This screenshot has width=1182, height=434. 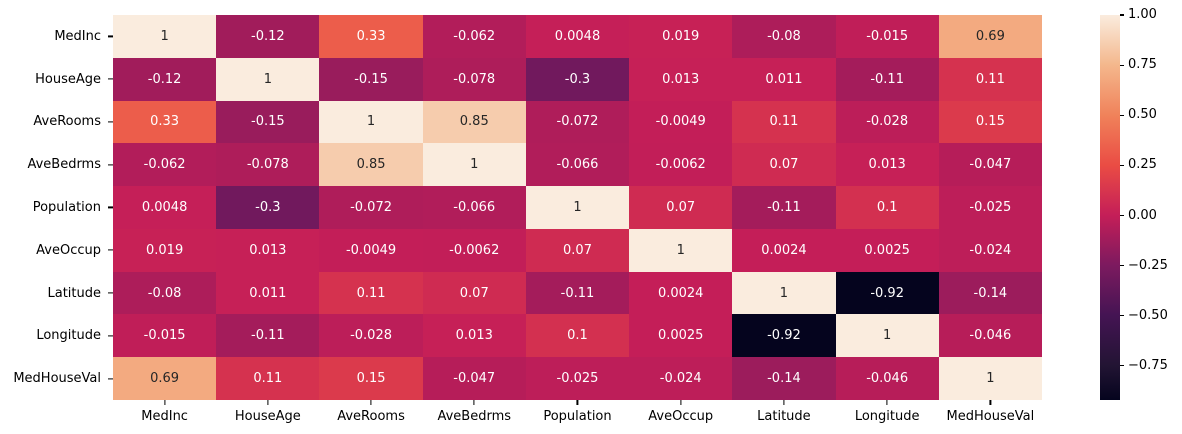 What do you see at coordinates (268, 122) in the screenshot?
I see `heatmap-cell: -0.15` at bounding box center [268, 122].